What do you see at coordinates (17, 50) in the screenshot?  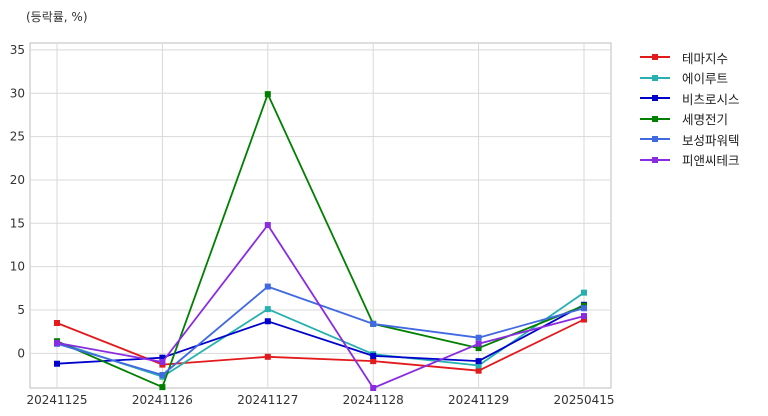 I see `y-tick-label: 35` at bounding box center [17, 50].